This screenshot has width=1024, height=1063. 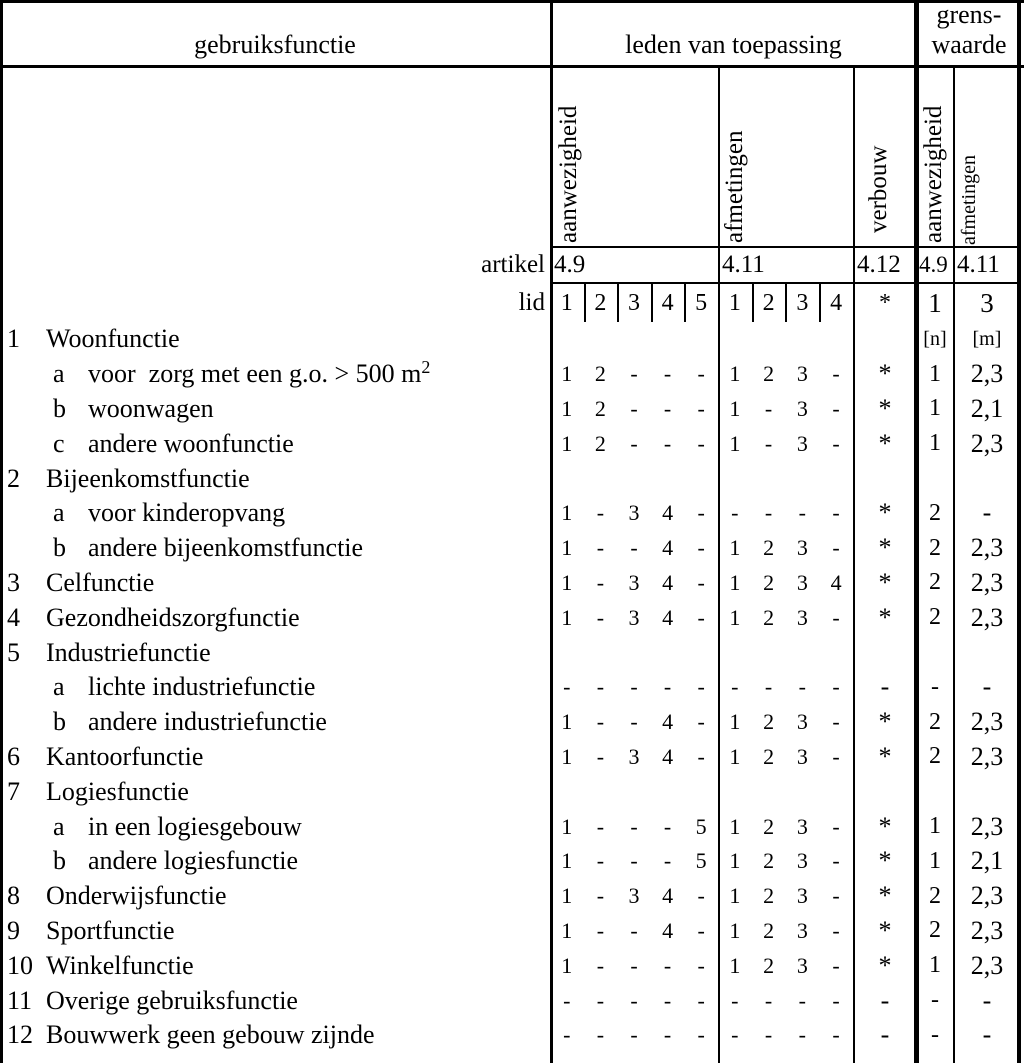 I want to click on row-number: 8, so click(x=13, y=896).